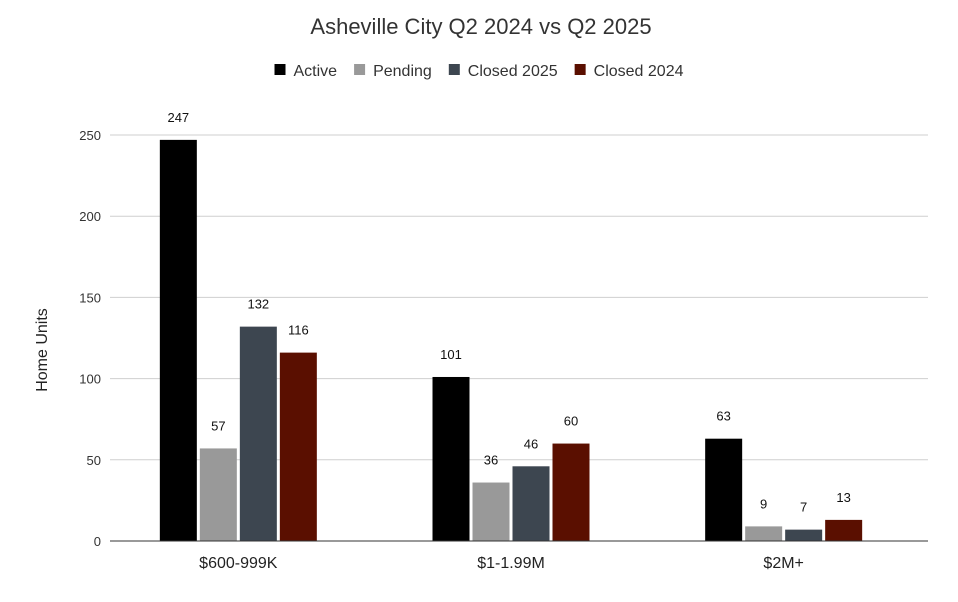 Image resolution: width=958 pixels, height=602 pixels. What do you see at coordinates (90, 216) in the screenshot?
I see `y-tick-label: 200` at bounding box center [90, 216].